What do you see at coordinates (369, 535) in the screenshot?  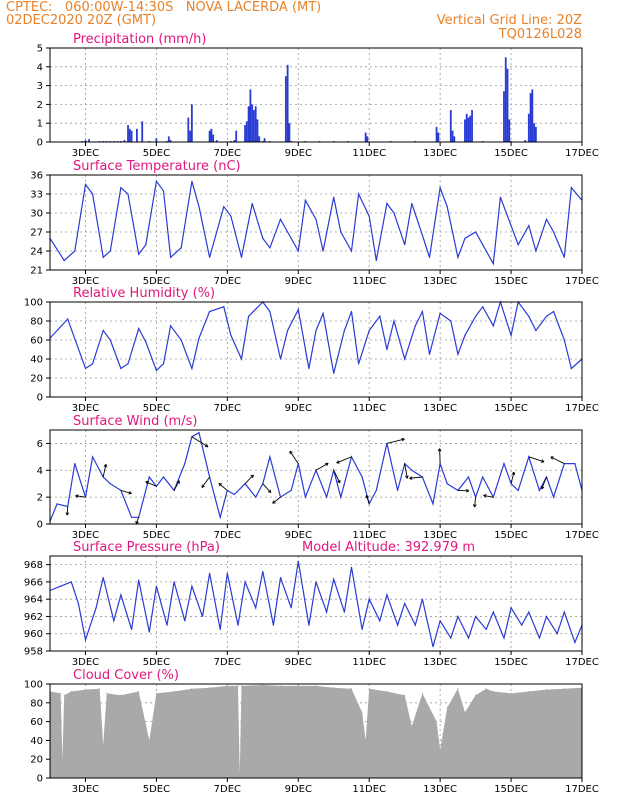 I see `x-tick-label: 11DEC` at bounding box center [369, 535].